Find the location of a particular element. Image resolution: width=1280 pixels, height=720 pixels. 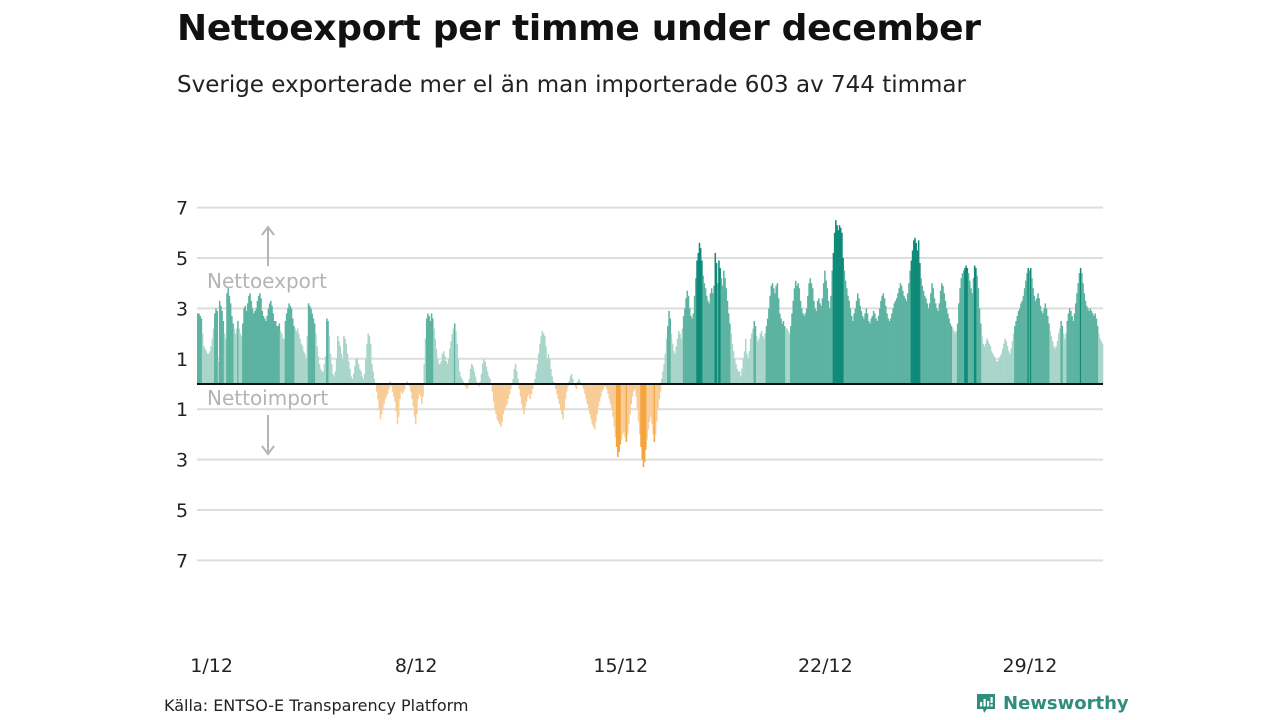

annotation-import: Nettoimport is located at coordinates (267, 398).